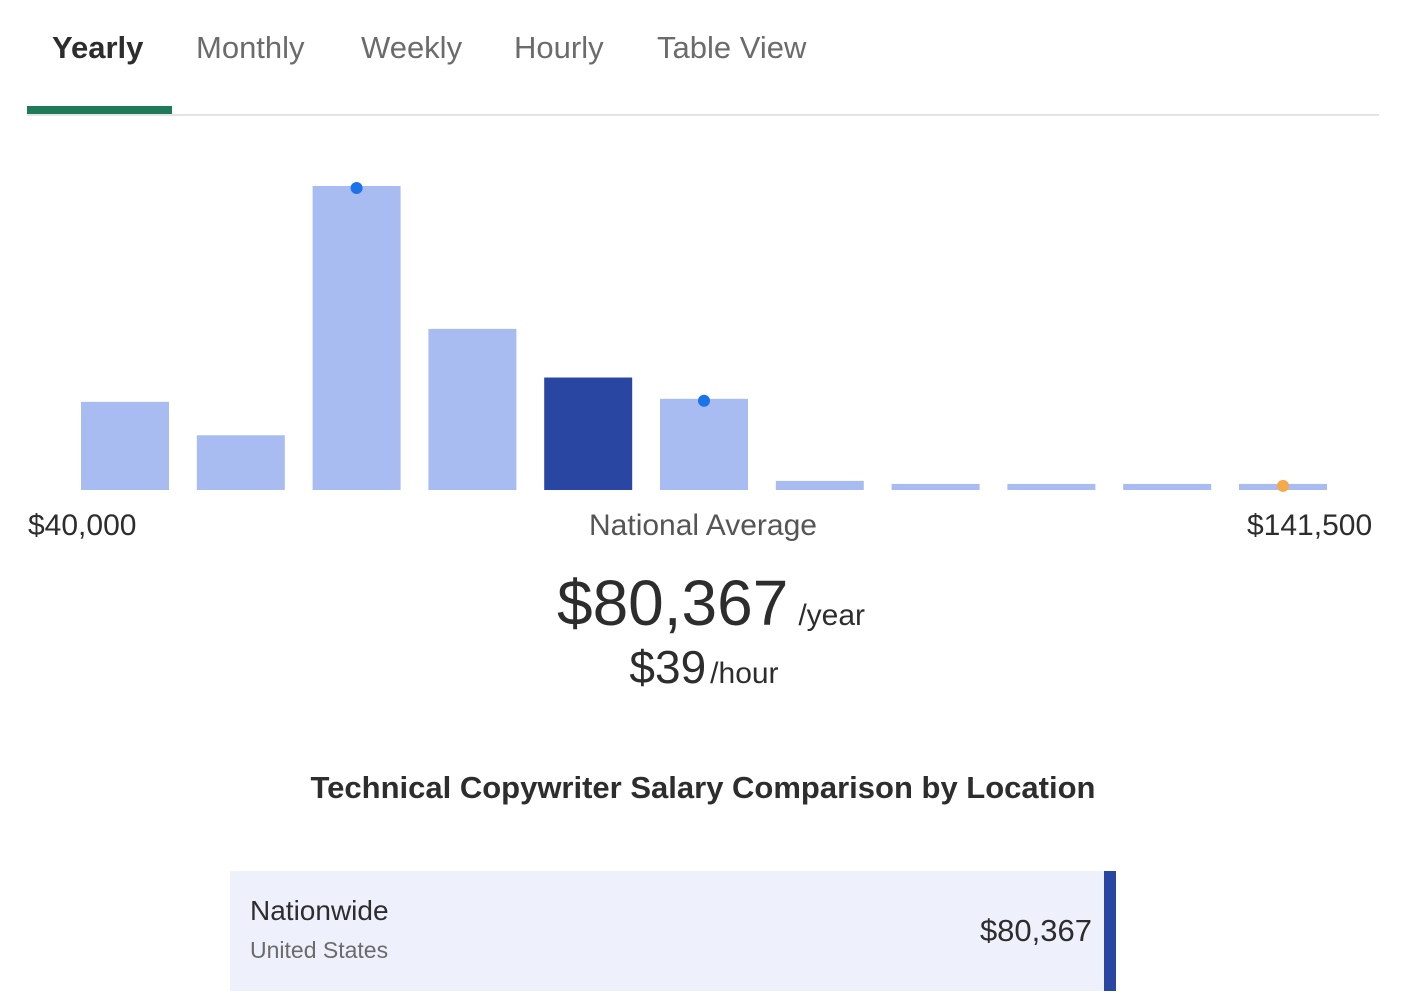 The image size is (1422, 1008). I want to click on tab-yearly: Yearly, so click(98, 47).